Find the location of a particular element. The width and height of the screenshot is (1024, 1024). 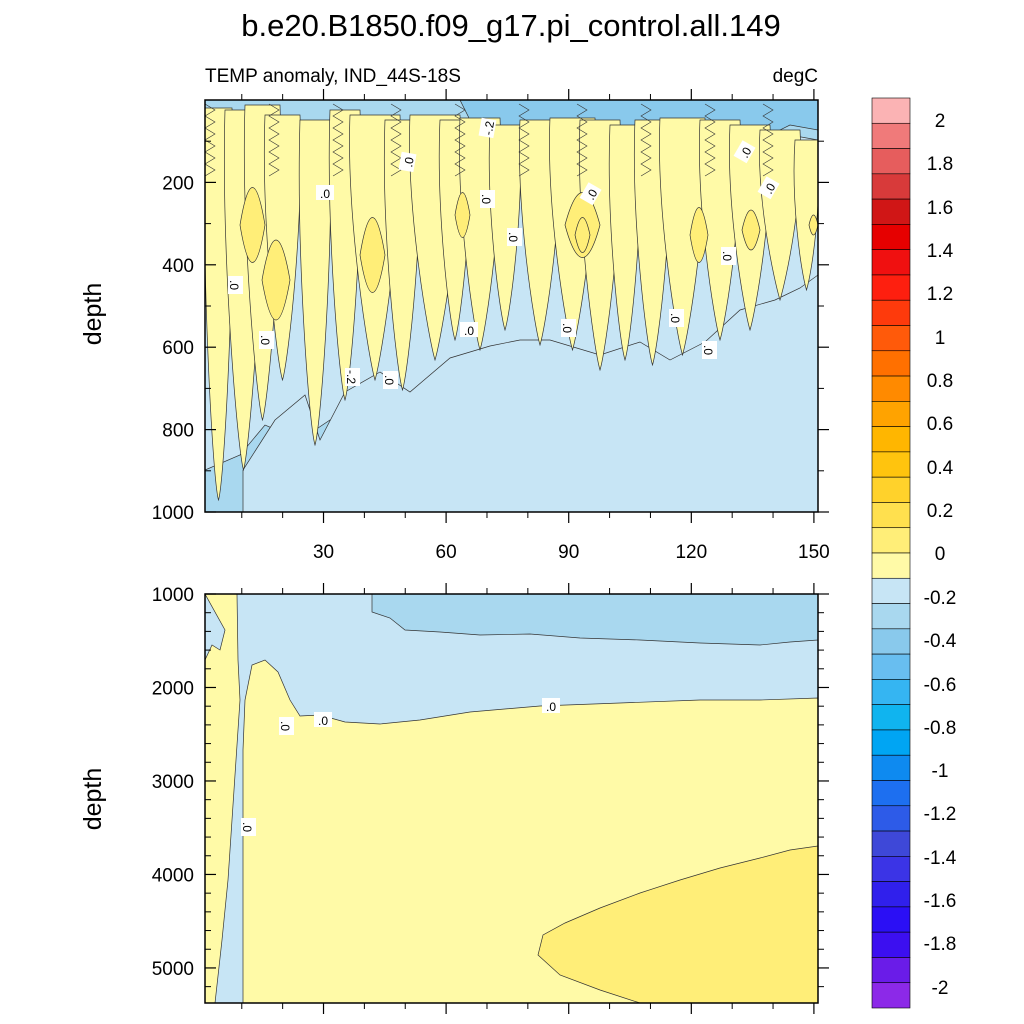

x-tick-label: 90 is located at coordinates (568, 552).